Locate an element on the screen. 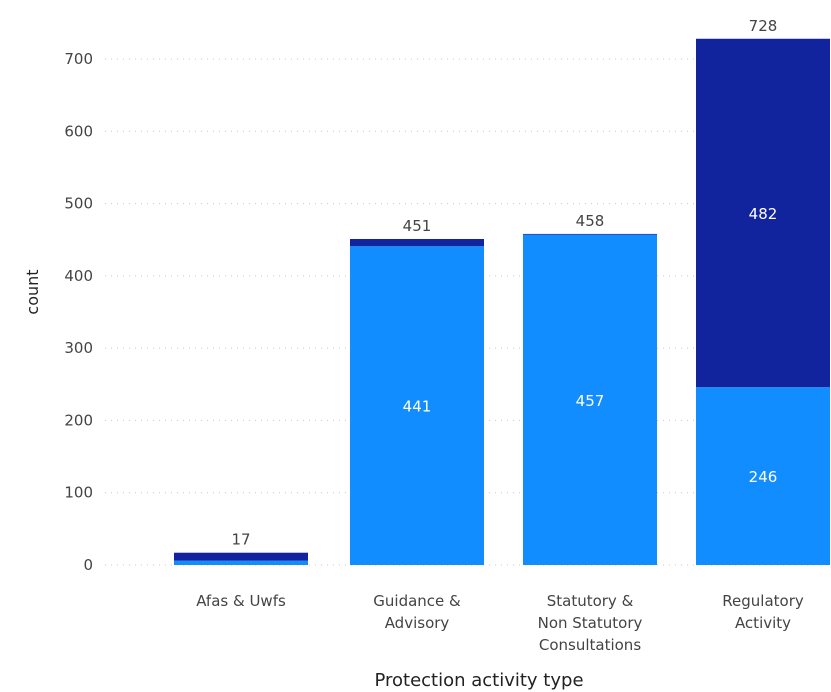 Image resolution: width=831 pixels, height=692 pixels. x-tick-label-line: Activity is located at coordinates (763, 623).